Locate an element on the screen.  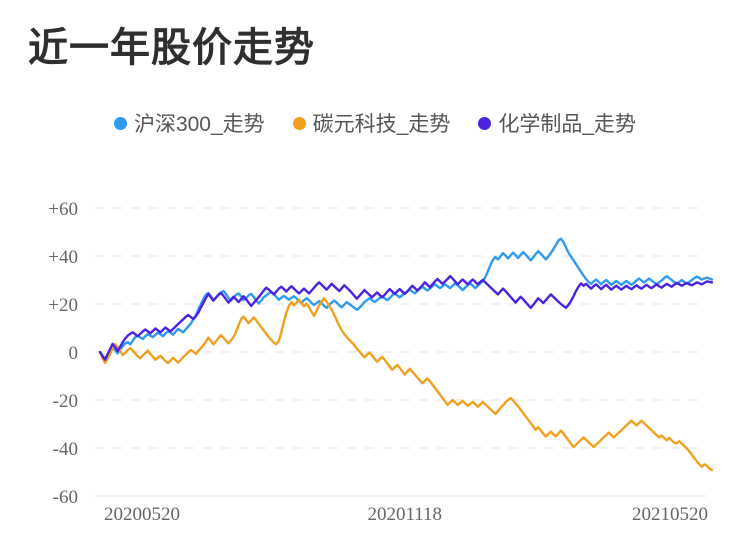
x-axis-tick-label: 20210520 is located at coordinates (670, 514).